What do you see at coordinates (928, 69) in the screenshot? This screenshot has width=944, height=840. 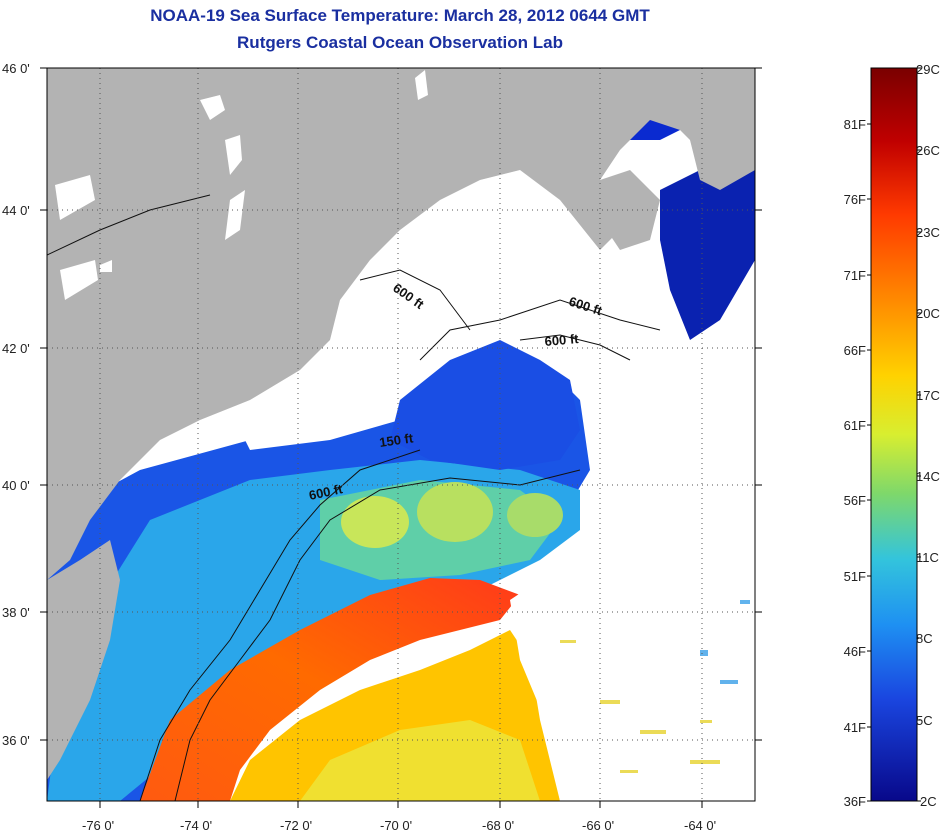 I see `colorbar-celsius-label: 29C` at bounding box center [928, 69].